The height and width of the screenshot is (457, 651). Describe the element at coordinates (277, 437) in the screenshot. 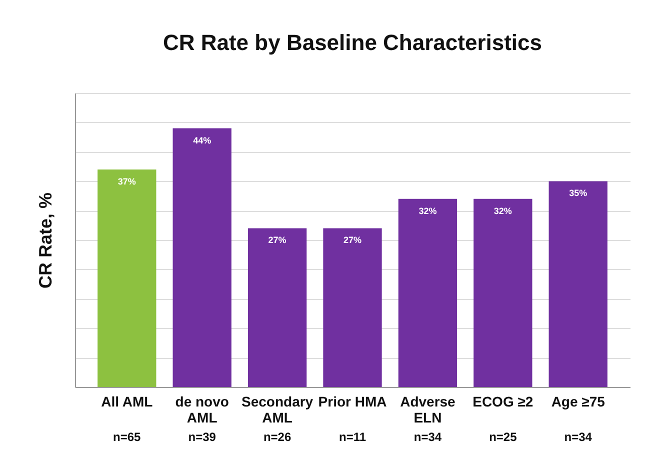

I see `text: n=26` at that location.